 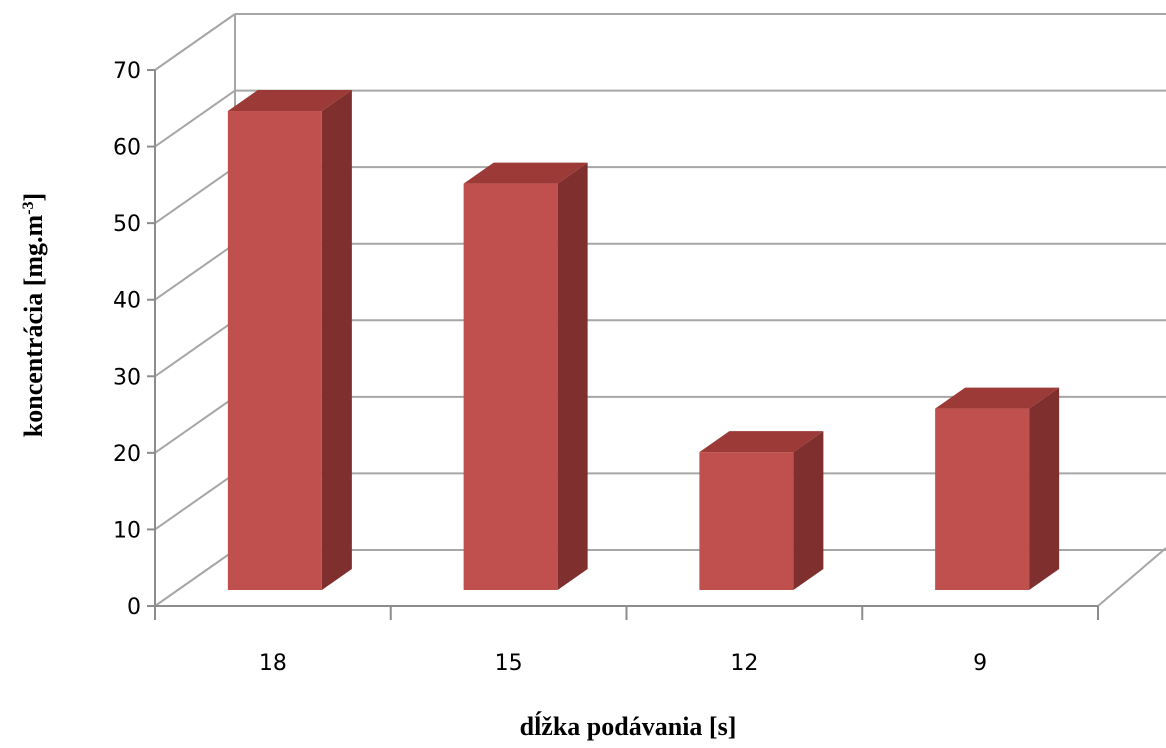 I want to click on y-tick-label: 0, so click(x=134, y=607).